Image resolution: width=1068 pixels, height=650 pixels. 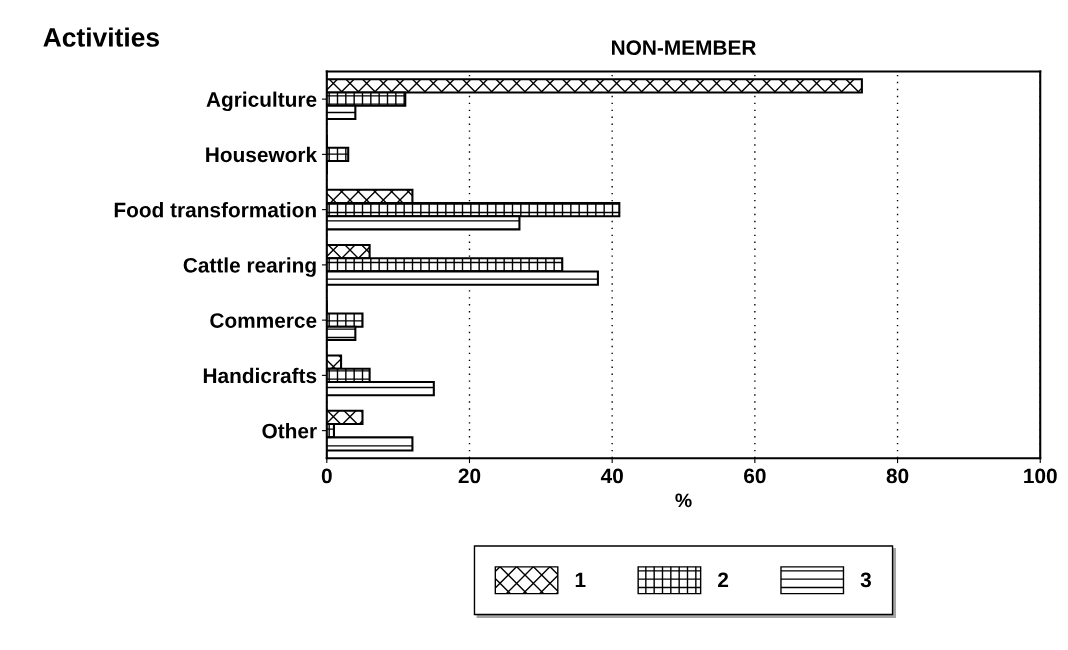 What do you see at coordinates (611, 476) in the screenshot?
I see `x-tick-label: 40` at bounding box center [611, 476].